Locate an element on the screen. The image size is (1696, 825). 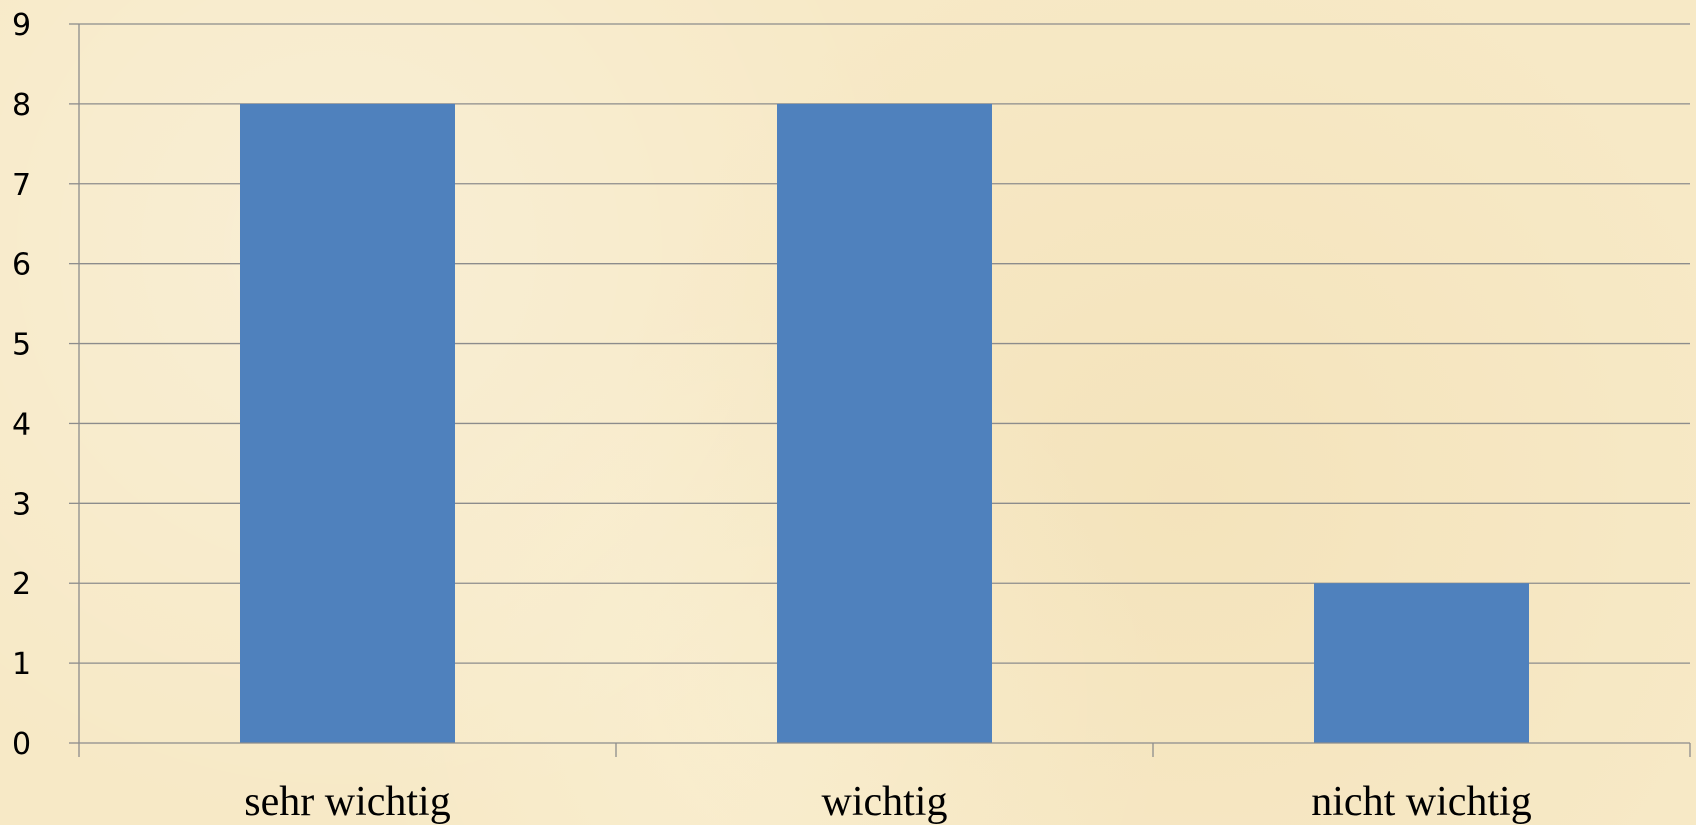
y-tick-label: 6 is located at coordinates (21, 265).